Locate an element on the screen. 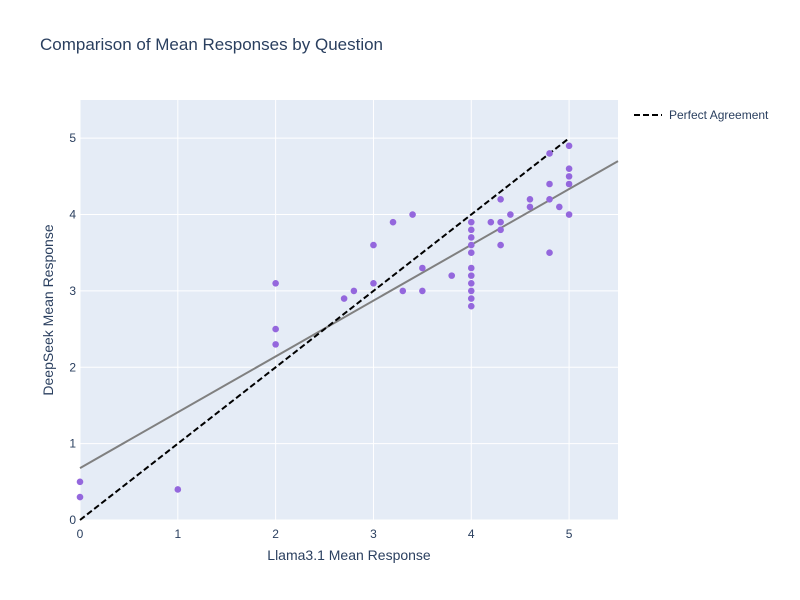  y-tick-label: 4 is located at coordinates (72, 215).